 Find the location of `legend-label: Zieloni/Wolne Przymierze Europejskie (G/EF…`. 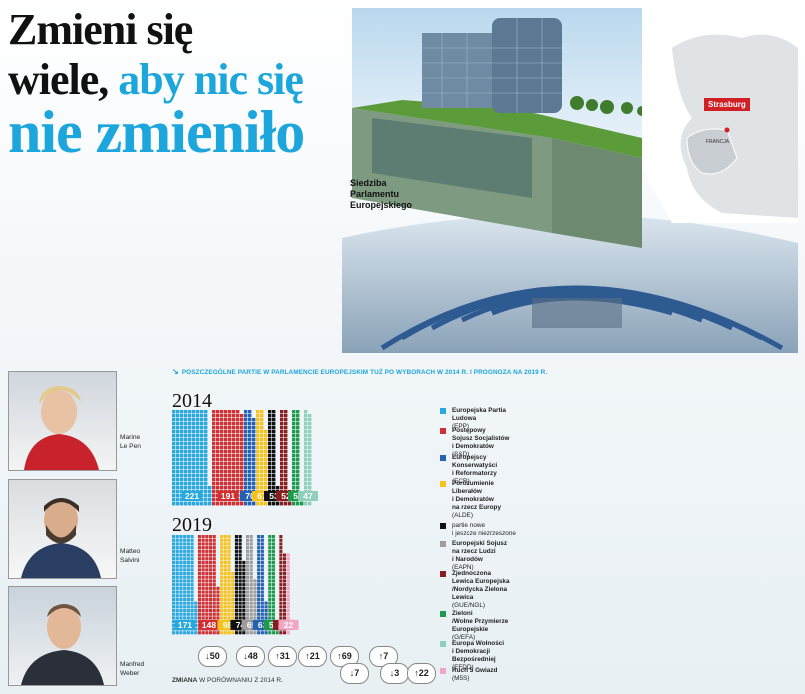

legend-label: Zieloni/Wolne Przymierze Europejskie (G/EF… is located at coordinates (480, 625).